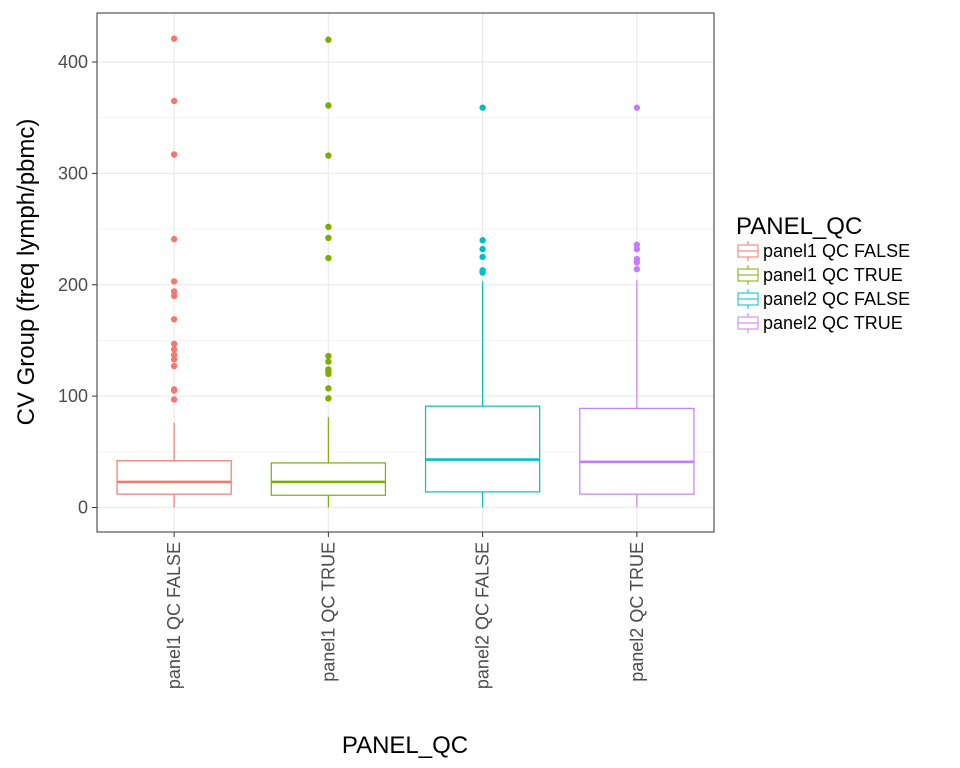 The height and width of the screenshot is (768, 960). I want to click on x-axis-title: PANEL_QC, so click(405, 745).